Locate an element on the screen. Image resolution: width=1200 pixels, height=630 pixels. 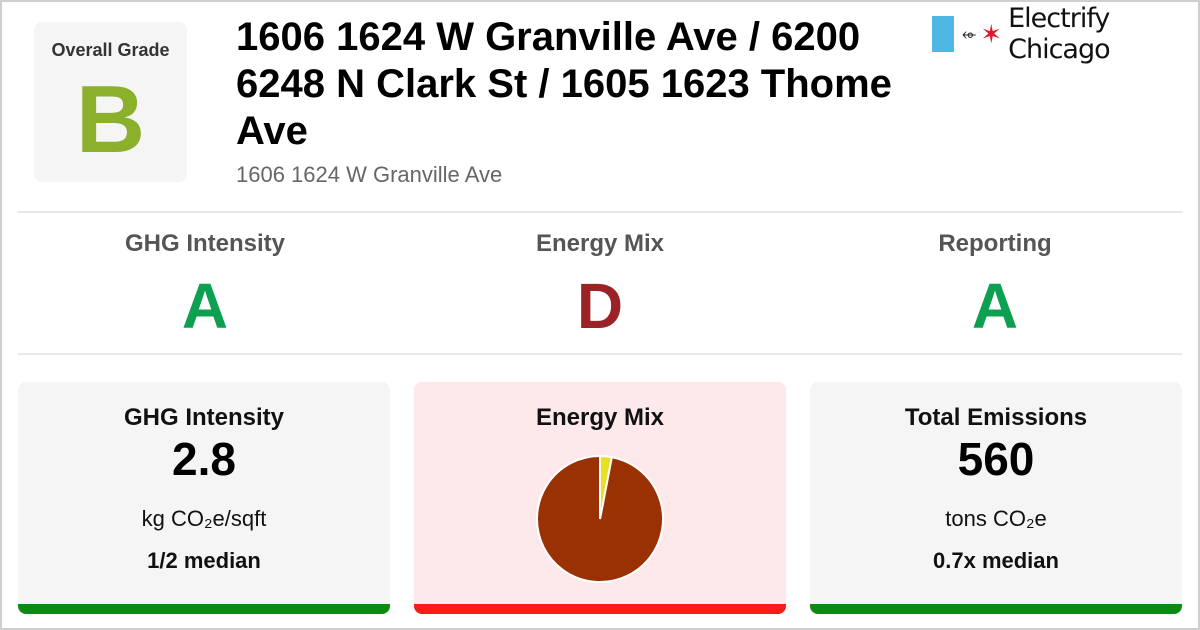
chicago-star-icon: ✶ is located at coordinates (991, 34).